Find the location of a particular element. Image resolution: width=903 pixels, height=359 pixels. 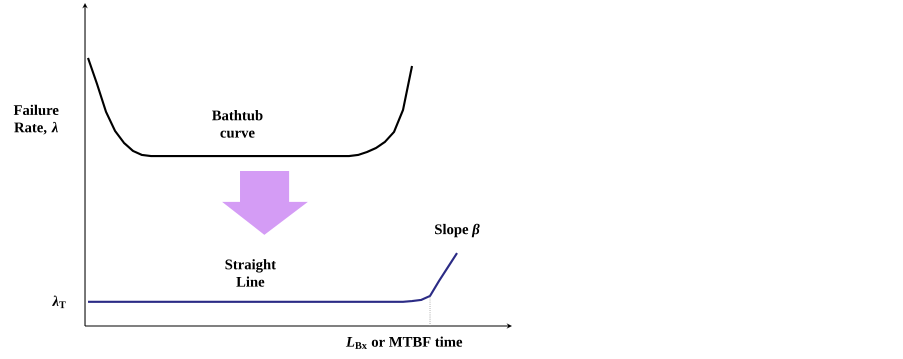

annotation: Straight Line is located at coordinates (250, 273).